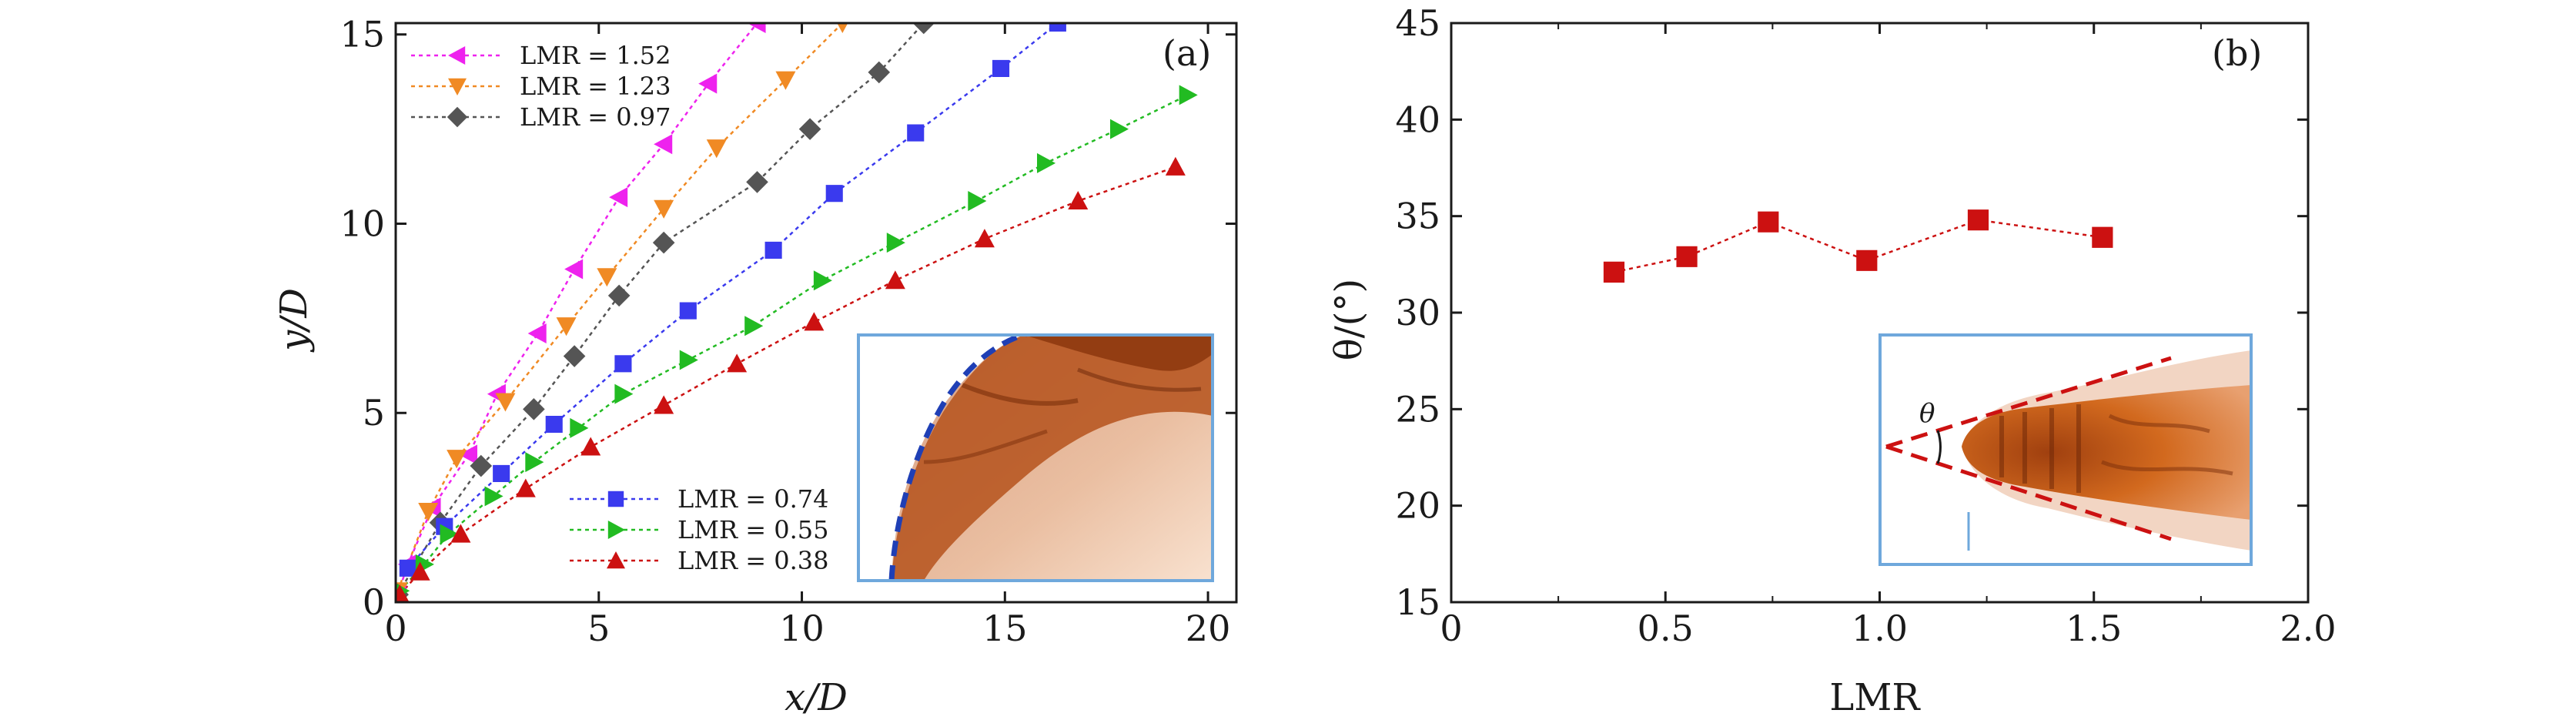 The width and height of the screenshot is (2576, 720). Describe the element at coordinates (753, 560) in the screenshot. I see `legend-label: LMR = 0.38` at that location.